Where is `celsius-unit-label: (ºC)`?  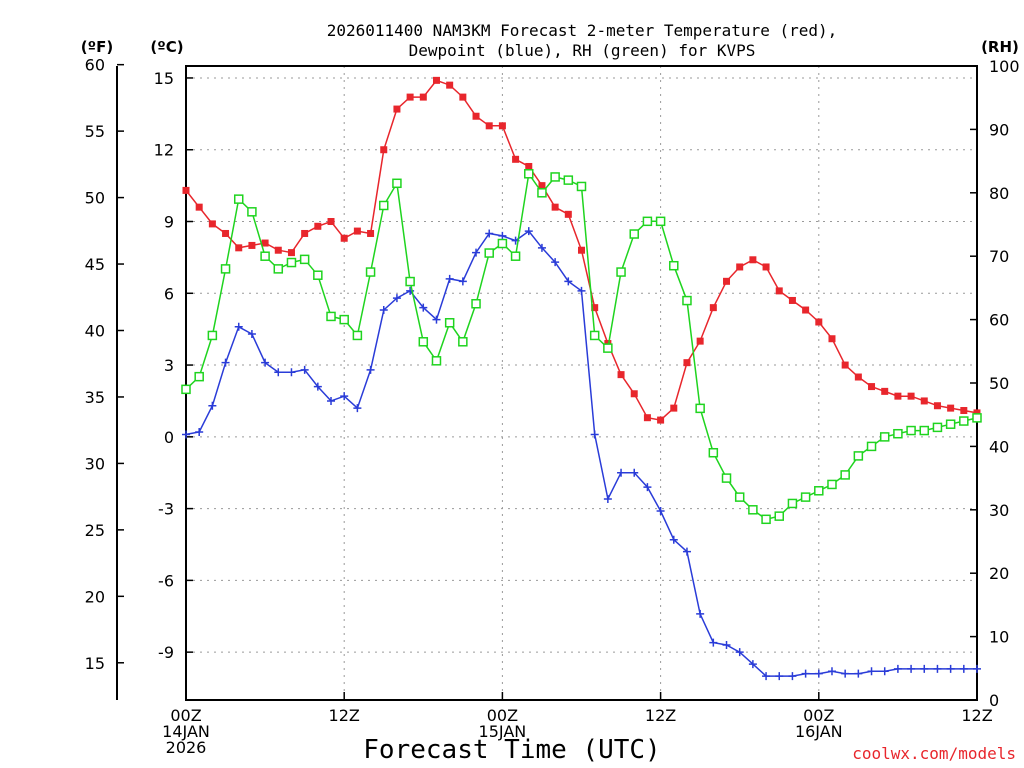 celsius-unit-label: (ºC) is located at coordinates (166, 47).